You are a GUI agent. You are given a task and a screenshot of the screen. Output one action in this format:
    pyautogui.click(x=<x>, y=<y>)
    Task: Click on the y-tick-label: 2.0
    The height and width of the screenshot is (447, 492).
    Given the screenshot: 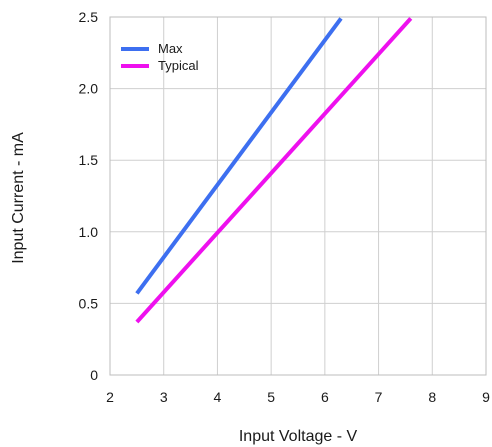 What is the action you would take?
    pyautogui.click(x=89, y=89)
    